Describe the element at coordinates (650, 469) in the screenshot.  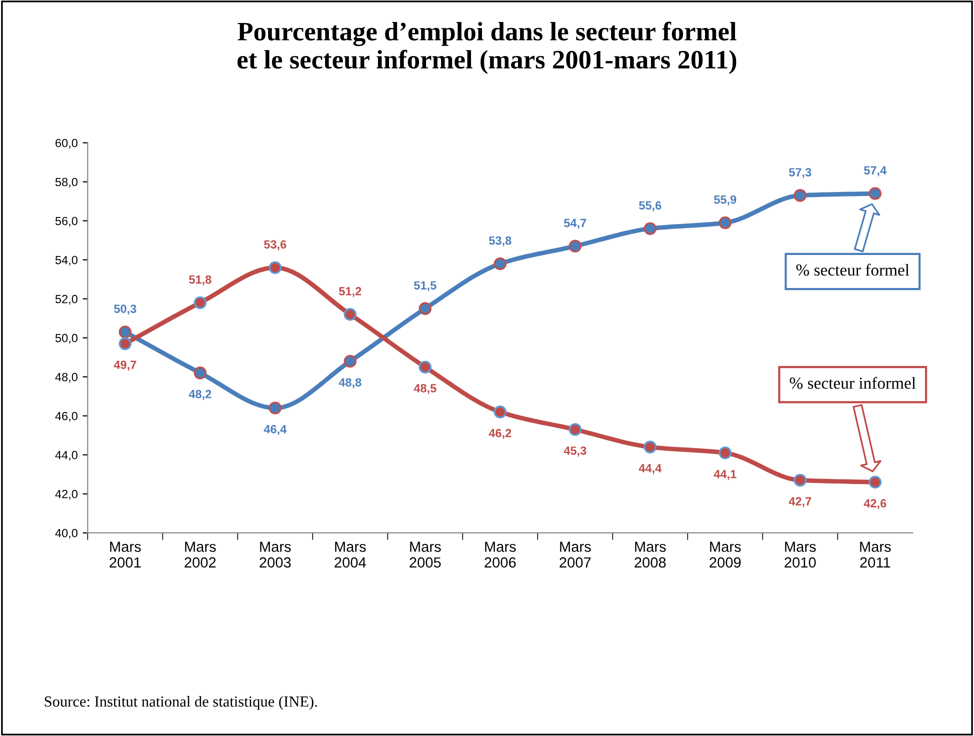
I see `text: 44,4` at that location.